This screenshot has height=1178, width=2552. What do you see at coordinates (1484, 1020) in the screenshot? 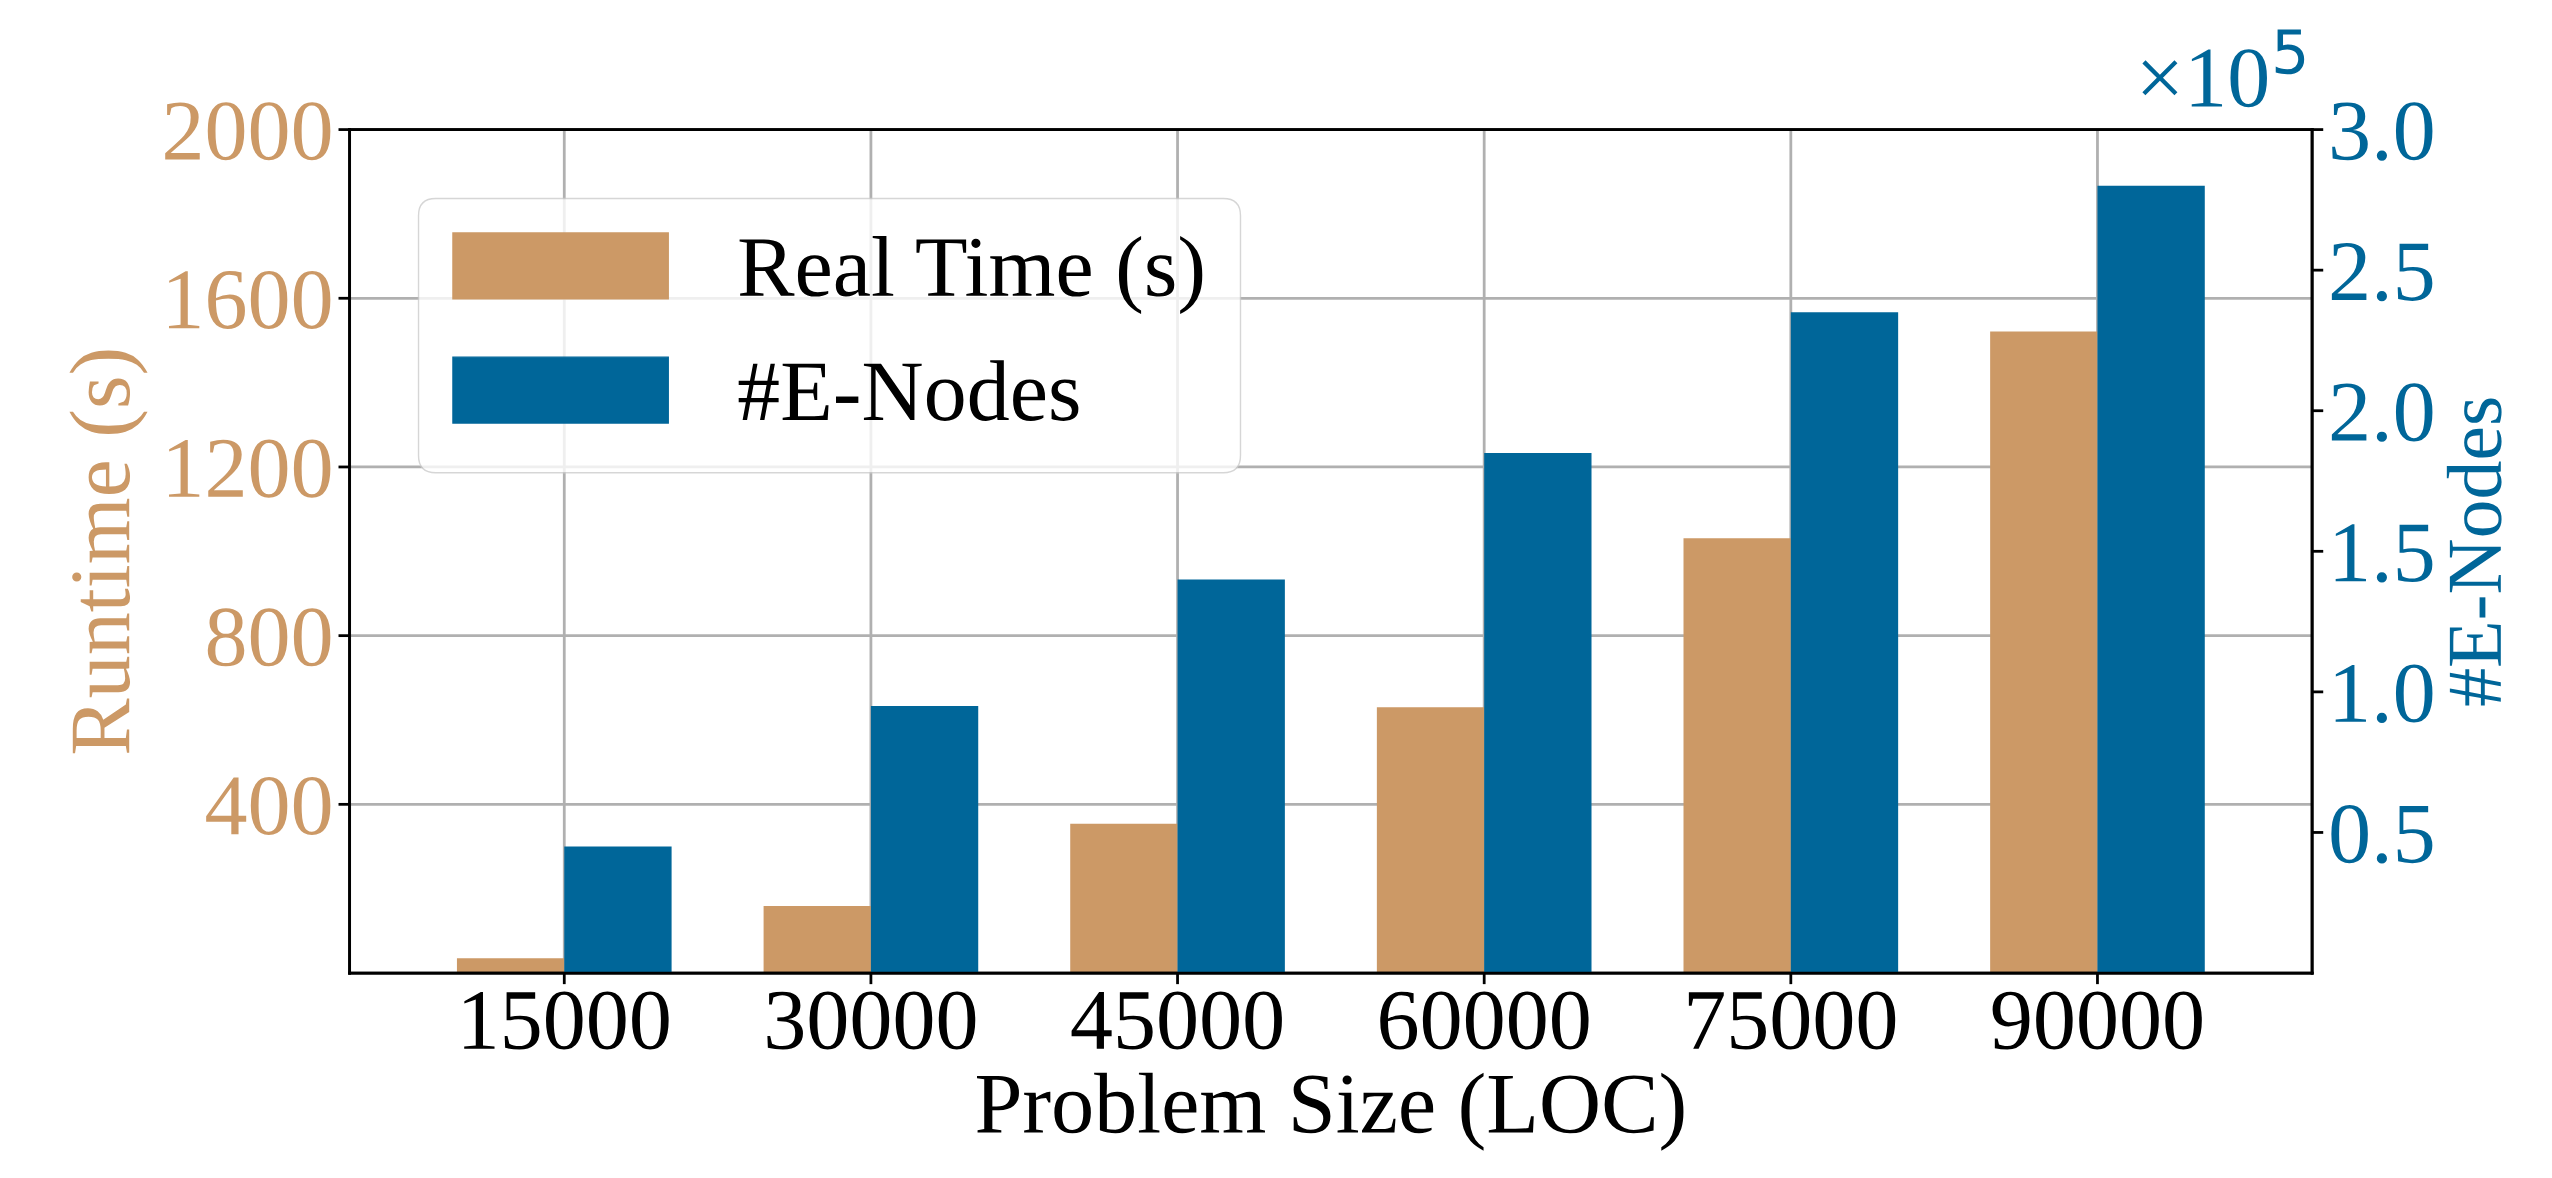
I see `x-tick-label: 60000` at bounding box center [1484, 1020].